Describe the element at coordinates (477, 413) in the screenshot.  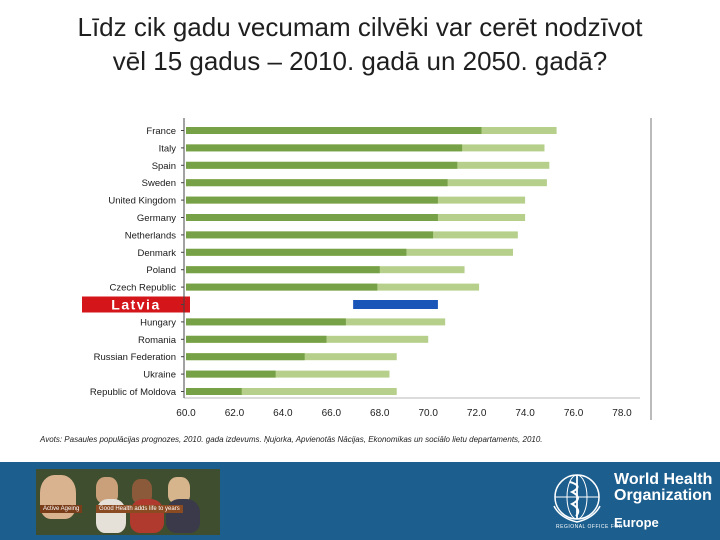
I see `x-tick-label: 72.0` at that location.